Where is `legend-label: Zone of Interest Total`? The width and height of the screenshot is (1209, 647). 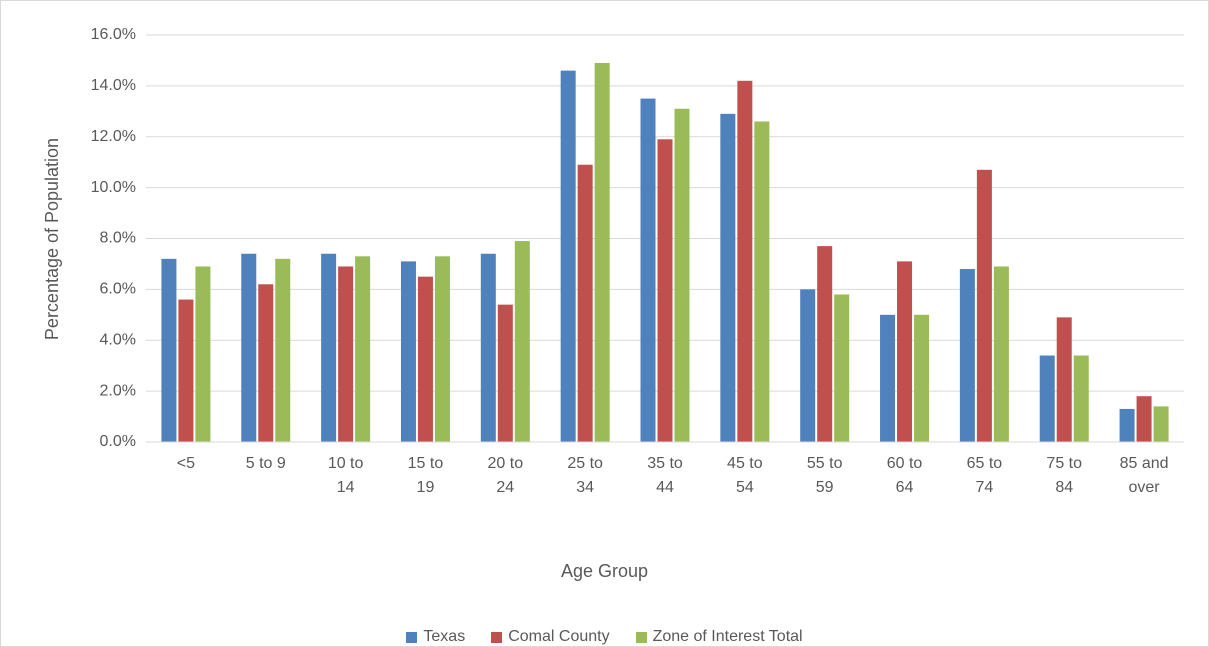 legend-label: Zone of Interest Total is located at coordinates (727, 636).